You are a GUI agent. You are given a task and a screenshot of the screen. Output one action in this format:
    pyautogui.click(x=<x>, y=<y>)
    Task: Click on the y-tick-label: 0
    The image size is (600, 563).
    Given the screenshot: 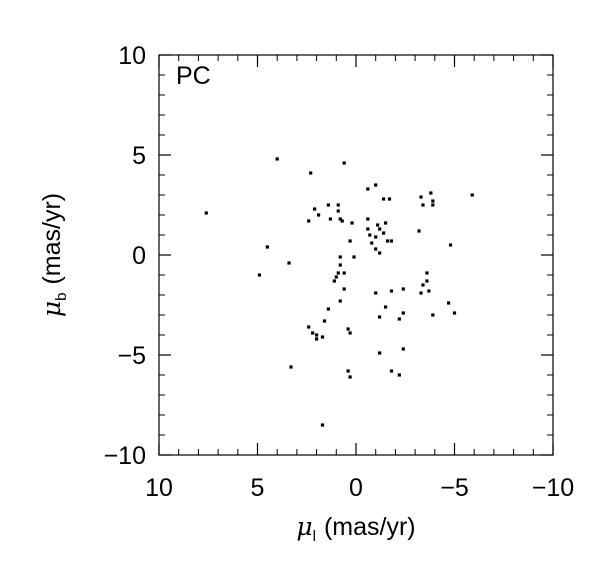 What is the action you would take?
    pyautogui.click(x=139, y=256)
    